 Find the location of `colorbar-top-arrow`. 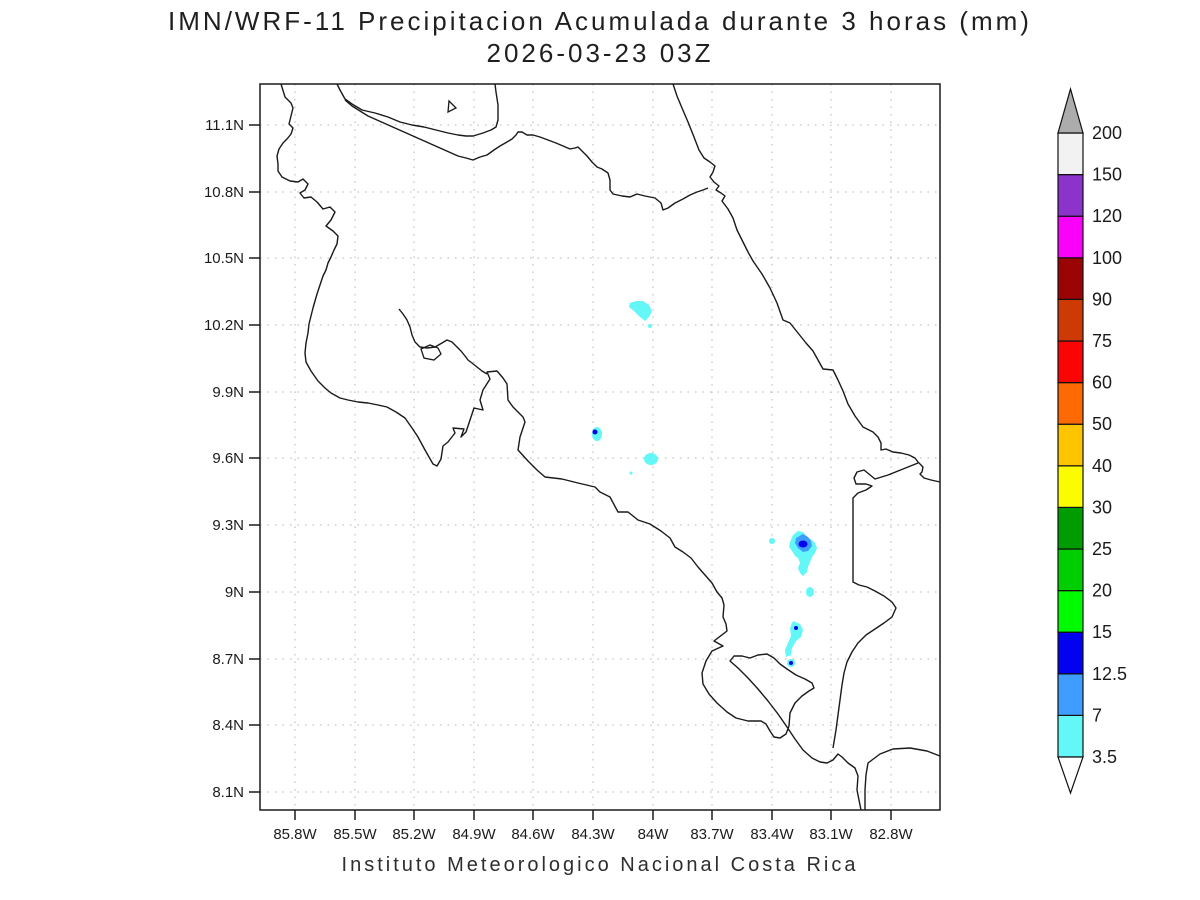

colorbar-top-arrow is located at coordinates (1070, 110).